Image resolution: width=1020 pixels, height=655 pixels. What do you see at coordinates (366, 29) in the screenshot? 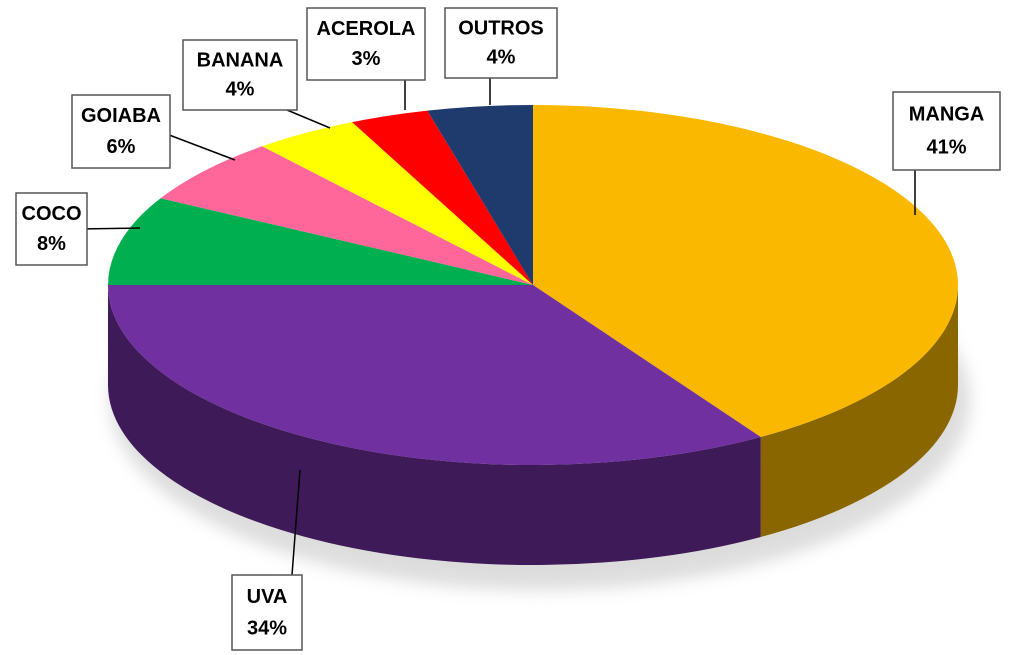
I see `slice-category: ACEROLA` at bounding box center [366, 29].